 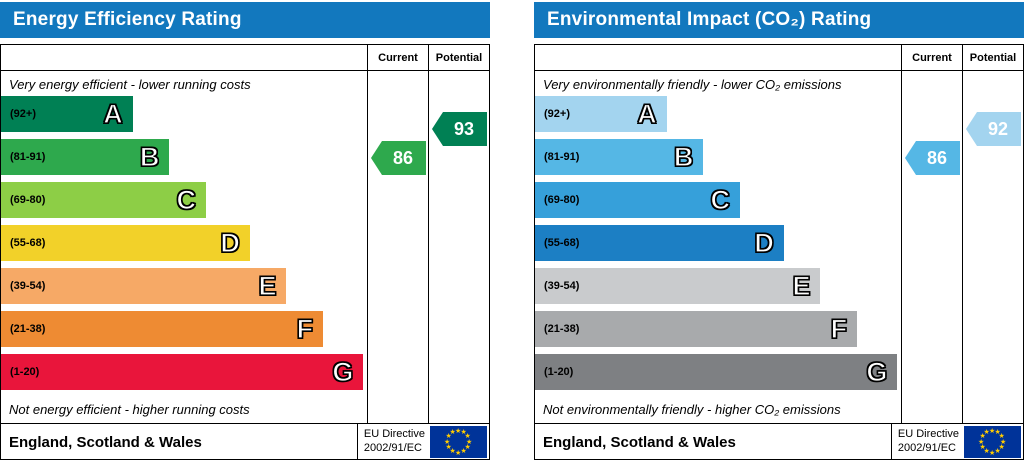 I want to click on potential-rating-arrow: 92, so click(x=993, y=129).